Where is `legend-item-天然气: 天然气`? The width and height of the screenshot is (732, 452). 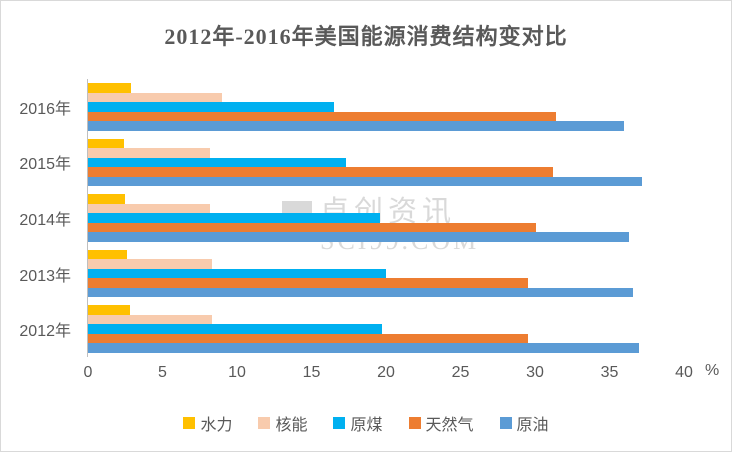 legend-item-天然气: 天然气 is located at coordinates (441, 423).